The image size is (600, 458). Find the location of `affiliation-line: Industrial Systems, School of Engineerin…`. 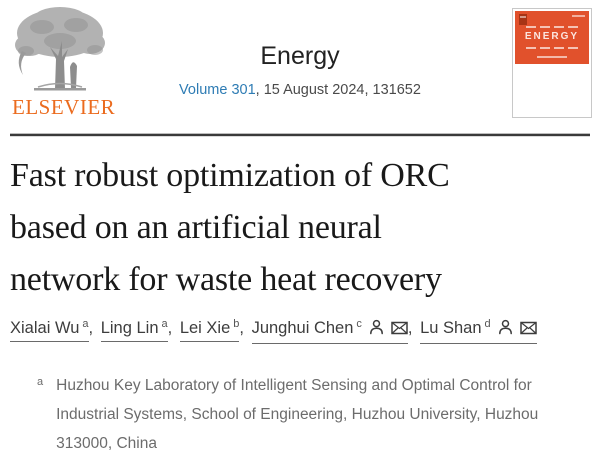

affiliation-line: Industrial Systems, School of Engineerin… is located at coordinates (297, 414).